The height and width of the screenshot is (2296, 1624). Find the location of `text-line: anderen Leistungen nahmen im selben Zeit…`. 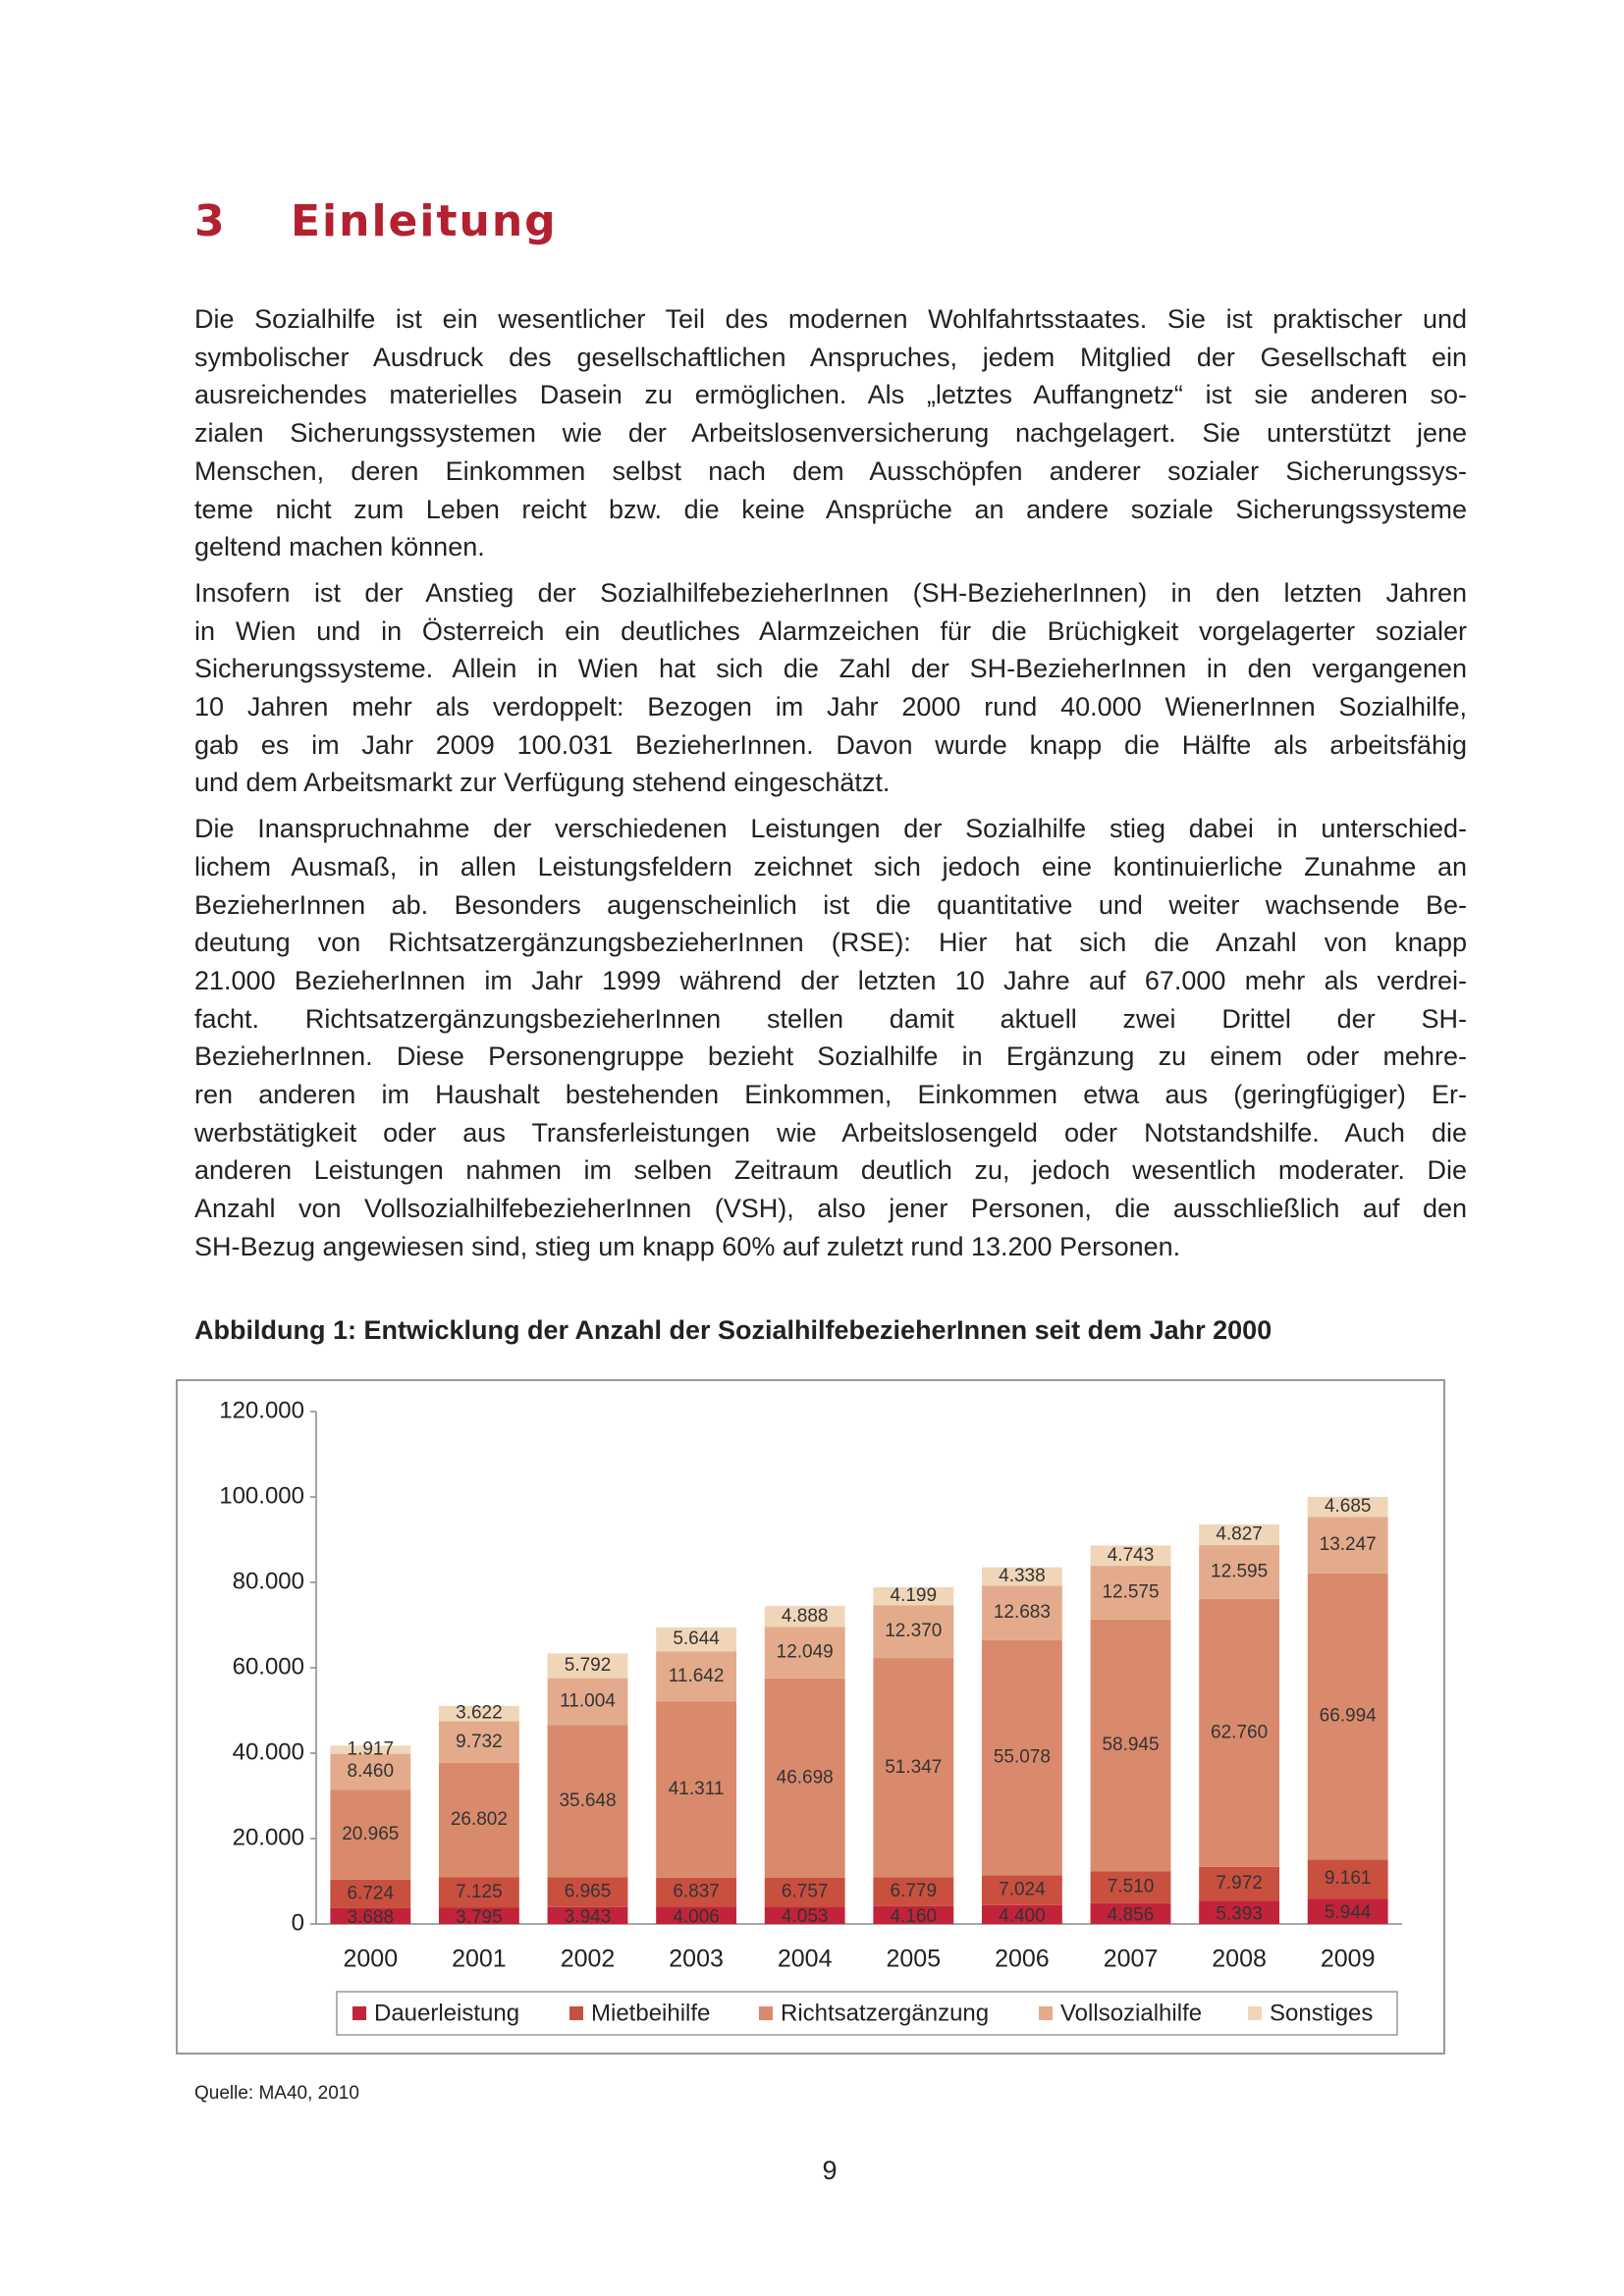

text-line: anderen Leistungen nahmen im selben Zeit… is located at coordinates (830, 1170).